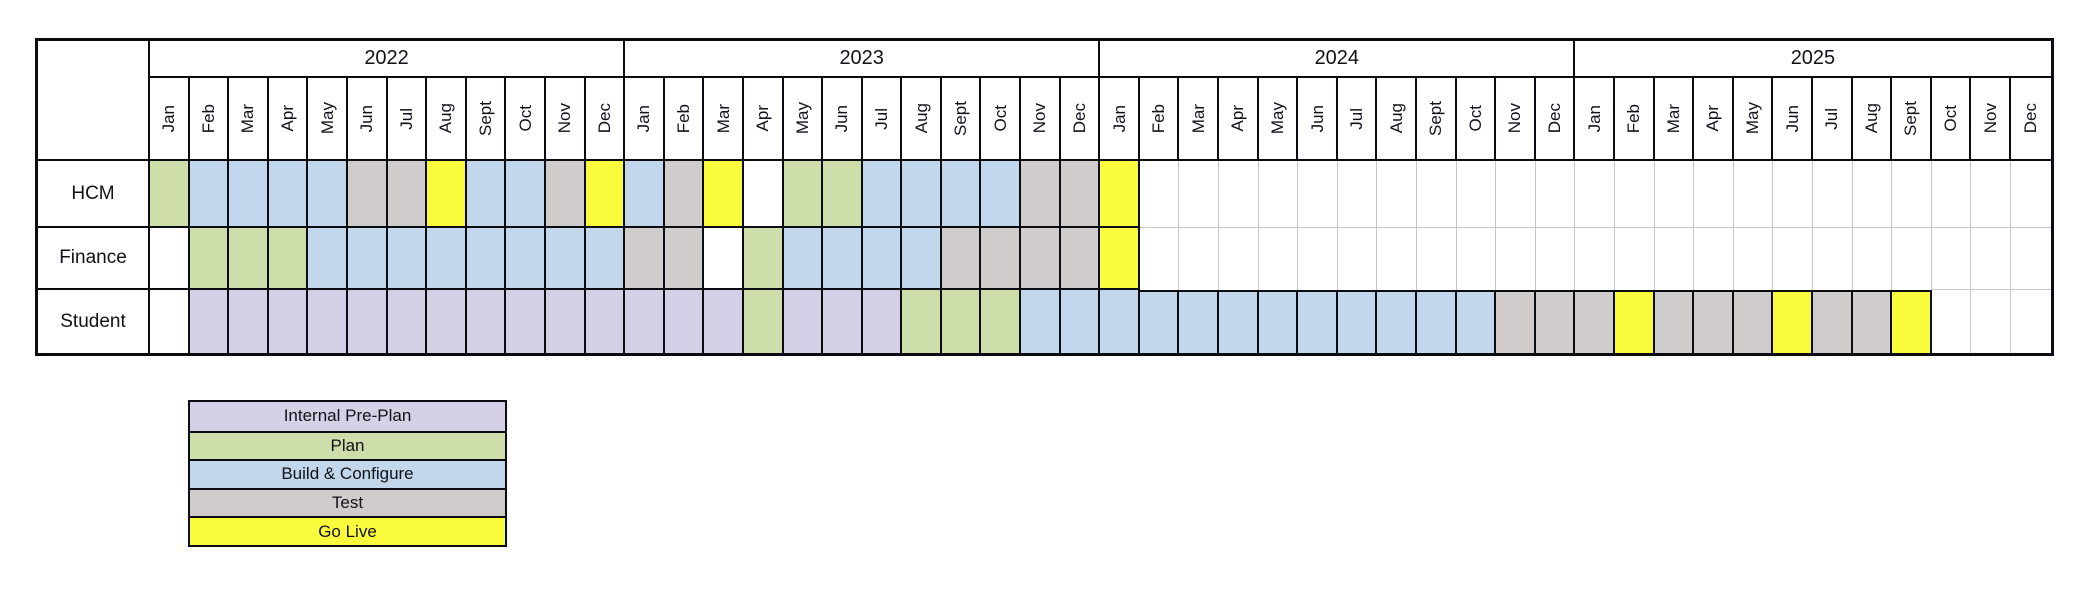 The height and width of the screenshot is (594, 2099). What do you see at coordinates (763, 119) in the screenshot?
I see `month-header-apr-2023: Apr` at bounding box center [763, 119].